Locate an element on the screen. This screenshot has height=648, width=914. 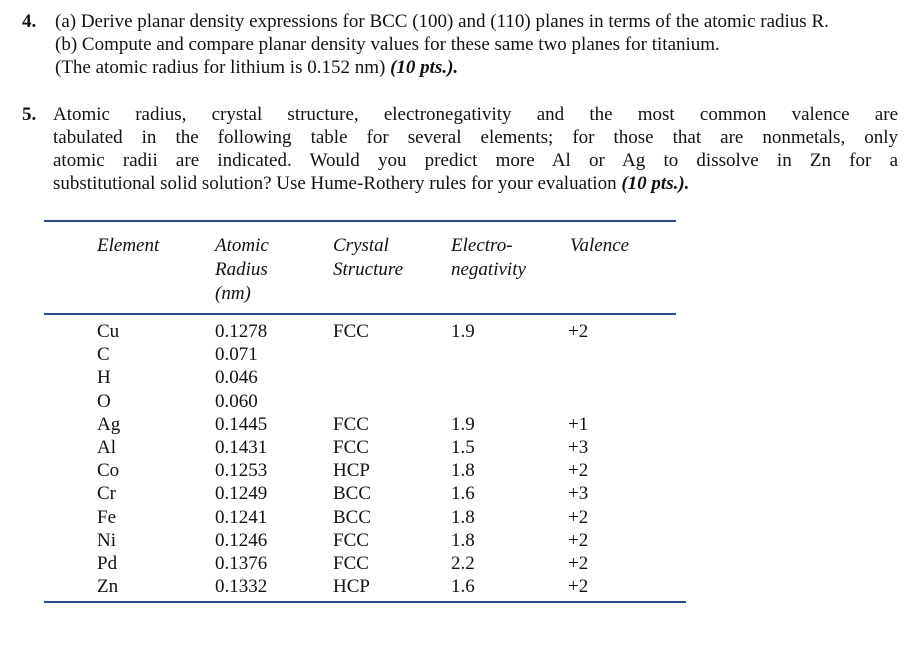
question-5-number: 5. is located at coordinates (29, 114).